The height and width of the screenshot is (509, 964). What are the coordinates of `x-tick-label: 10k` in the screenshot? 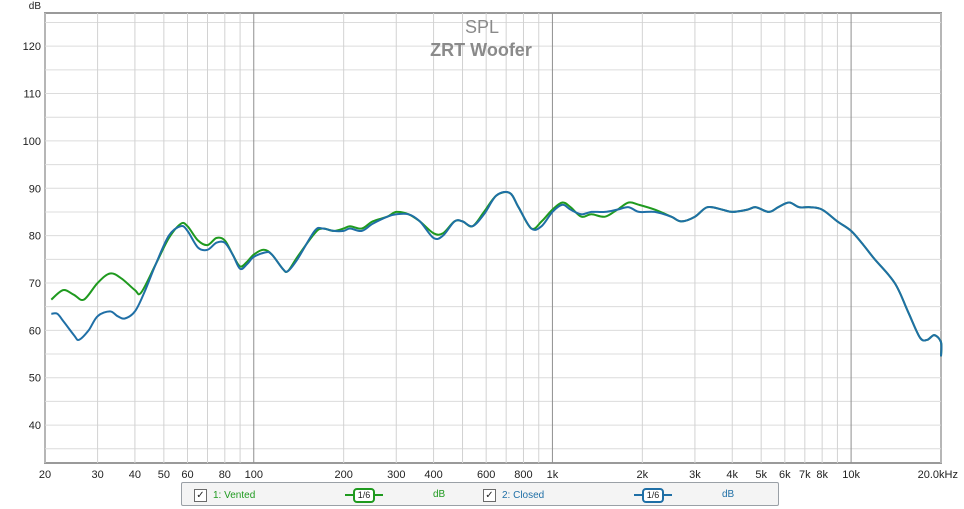 It's located at (851, 474).